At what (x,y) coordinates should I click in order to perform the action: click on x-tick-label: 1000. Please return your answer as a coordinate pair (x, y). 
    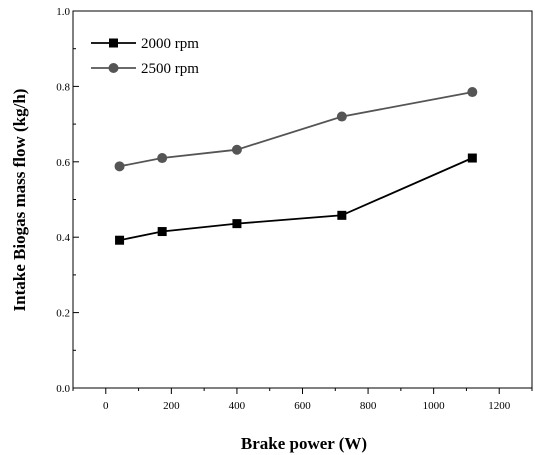
    Looking at the image, I should click on (434, 406).